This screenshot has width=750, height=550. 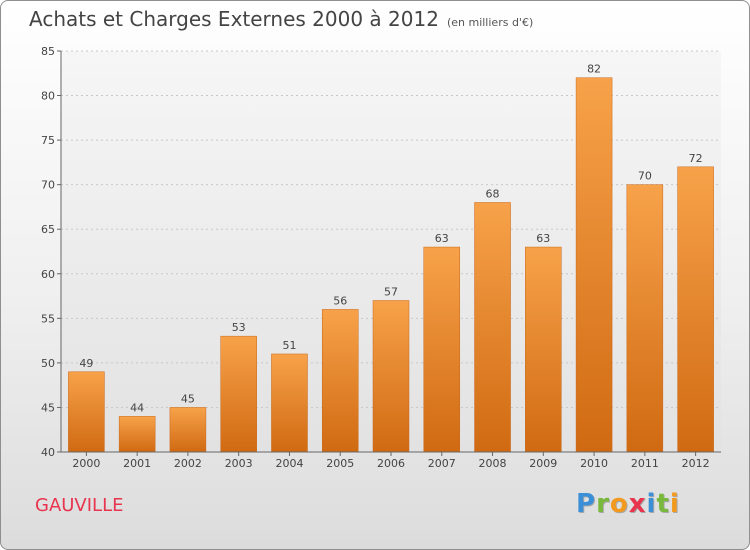 What do you see at coordinates (663, 504) in the screenshot?
I see `logo-letter: t` at bounding box center [663, 504].